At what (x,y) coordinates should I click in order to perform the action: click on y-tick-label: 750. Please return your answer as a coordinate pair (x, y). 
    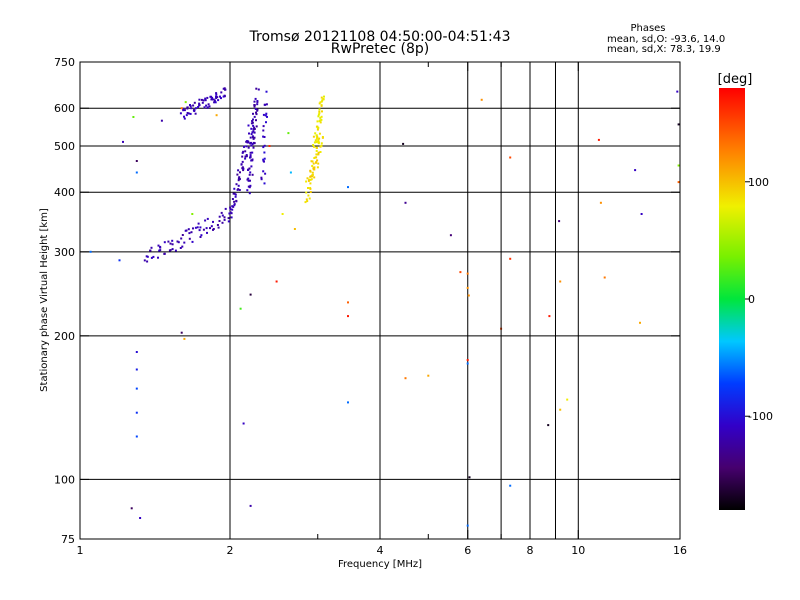
    Looking at the image, I should click on (64, 62).